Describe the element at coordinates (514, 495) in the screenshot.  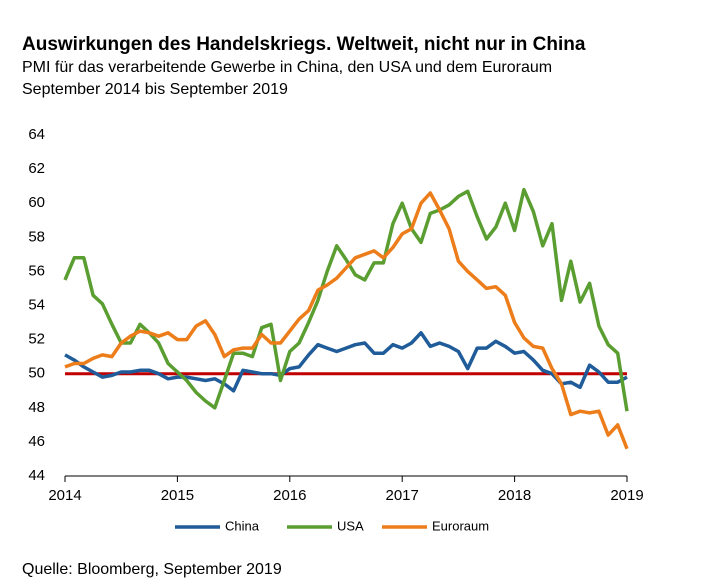
I see `x-tick-label: 2018` at that location.